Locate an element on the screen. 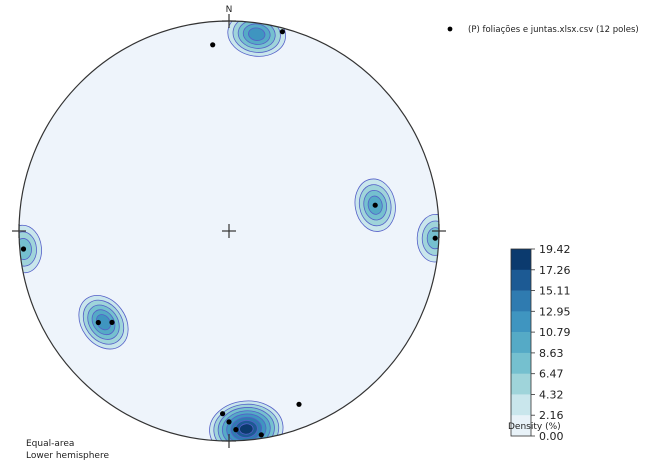 The height and width of the screenshot is (463, 667). colorbar-tick-label-7: 4.32 is located at coordinates (551, 394).